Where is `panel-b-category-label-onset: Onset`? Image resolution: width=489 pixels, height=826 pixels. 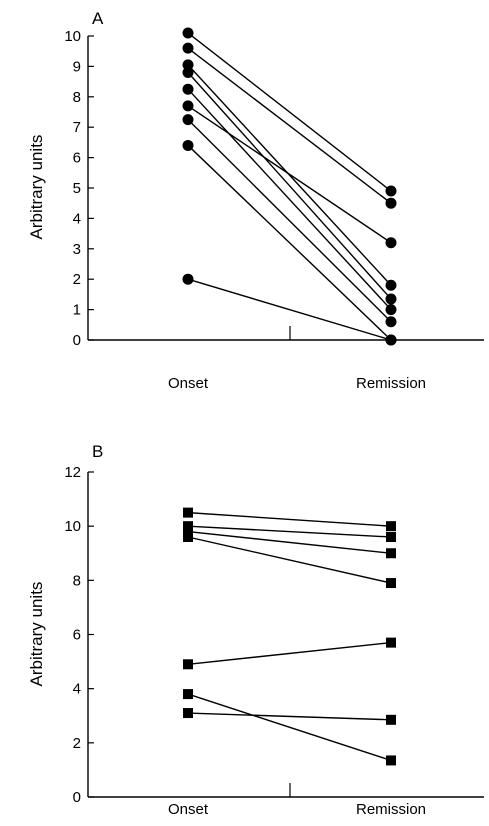 panel-b-category-label-onset: Onset is located at coordinates (188, 809).